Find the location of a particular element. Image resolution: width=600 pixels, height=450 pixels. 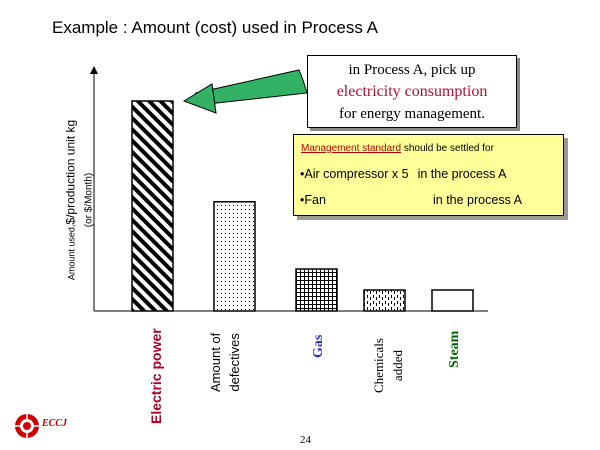

bar-electric-power is located at coordinates (152, 206).